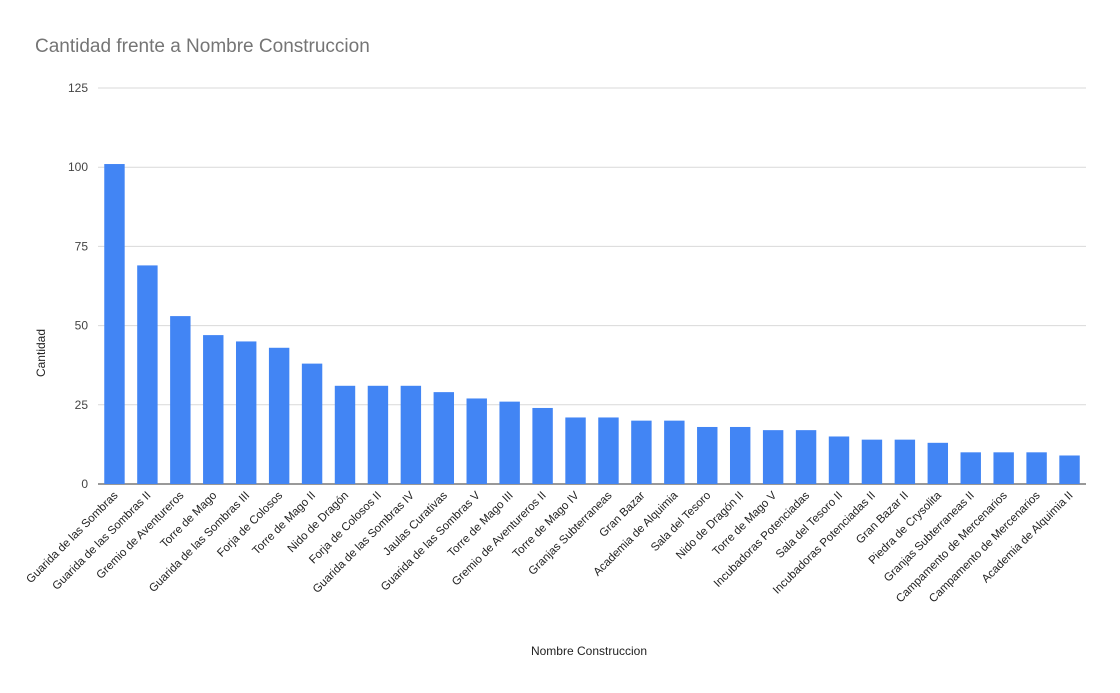 The height and width of the screenshot is (693, 1120). Describe the element at coordinates (82, 326) in the screenshot. I see `y-tick-label: 50` at that location.